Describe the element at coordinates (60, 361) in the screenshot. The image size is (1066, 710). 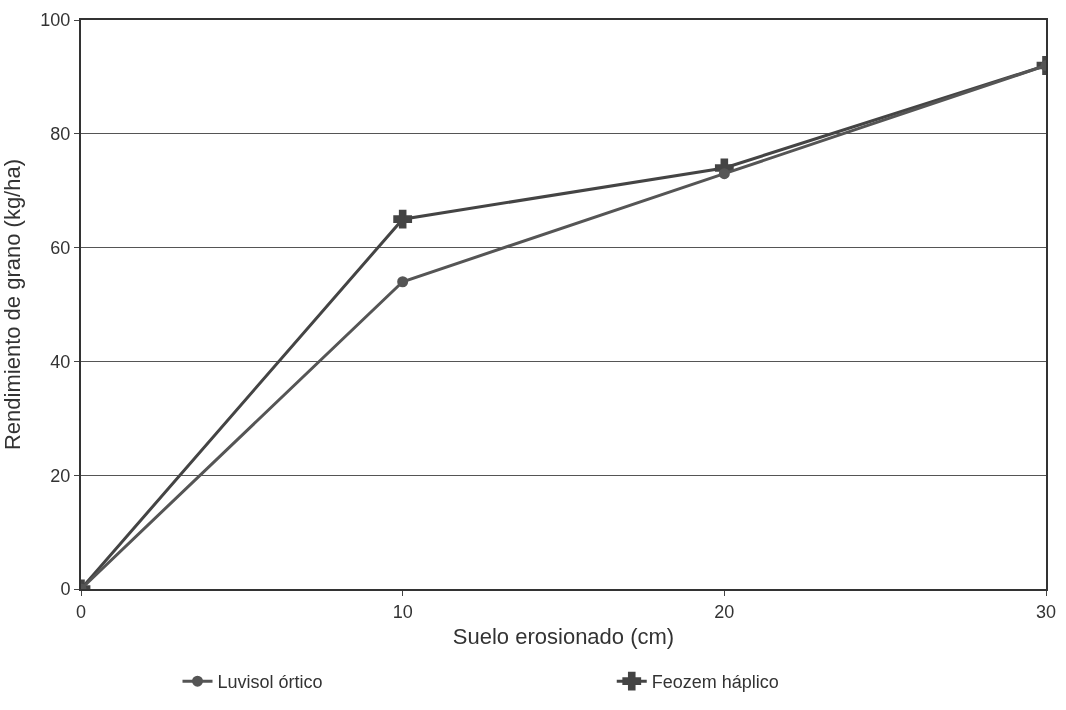
I see `y-tick-label: 40` at that location.